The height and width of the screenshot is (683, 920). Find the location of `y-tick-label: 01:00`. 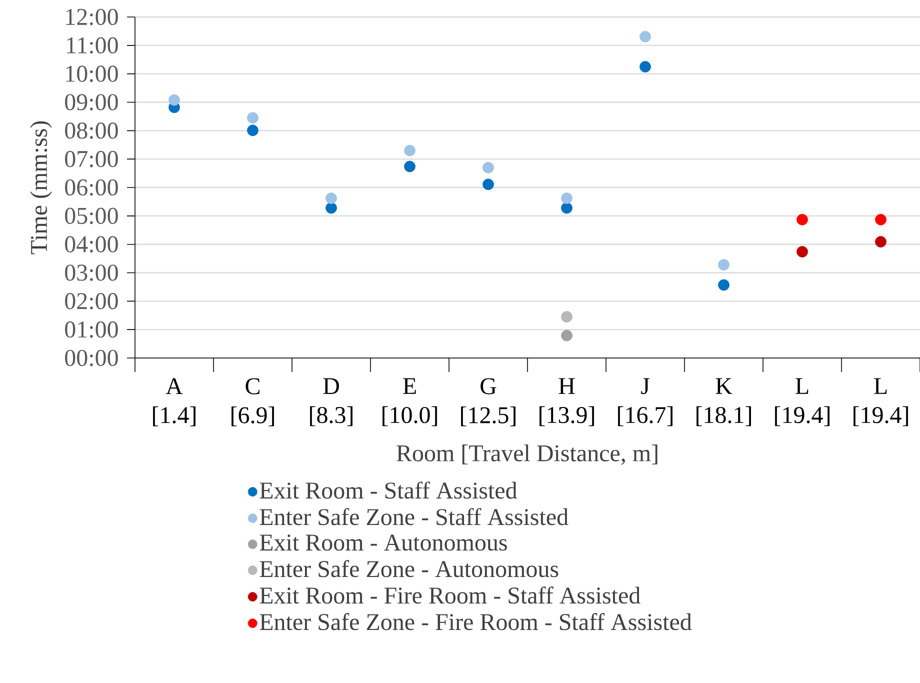

y-tick-label: 01:00 is located at coordinates (91, 329).